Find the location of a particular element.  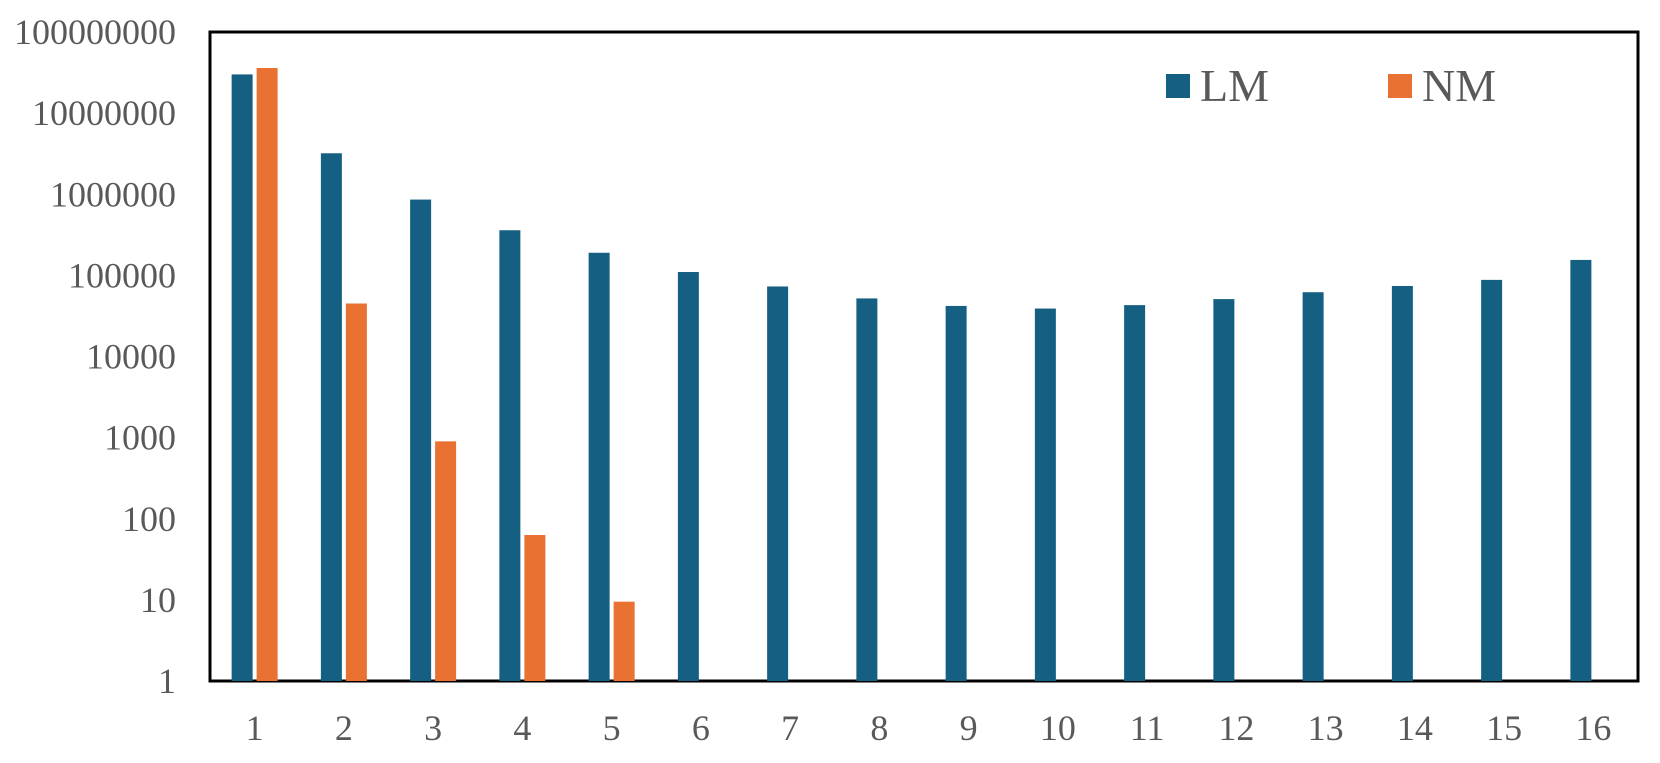

legend: LM NM is located at coordinates (1331, 85).